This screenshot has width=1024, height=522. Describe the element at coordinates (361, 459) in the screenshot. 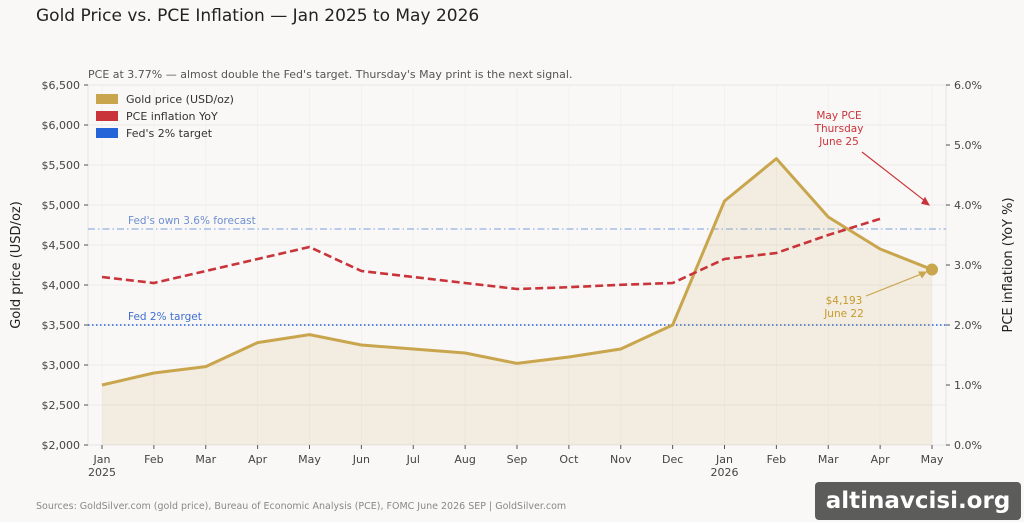

I see `x-tick-label: Jun` at that location.